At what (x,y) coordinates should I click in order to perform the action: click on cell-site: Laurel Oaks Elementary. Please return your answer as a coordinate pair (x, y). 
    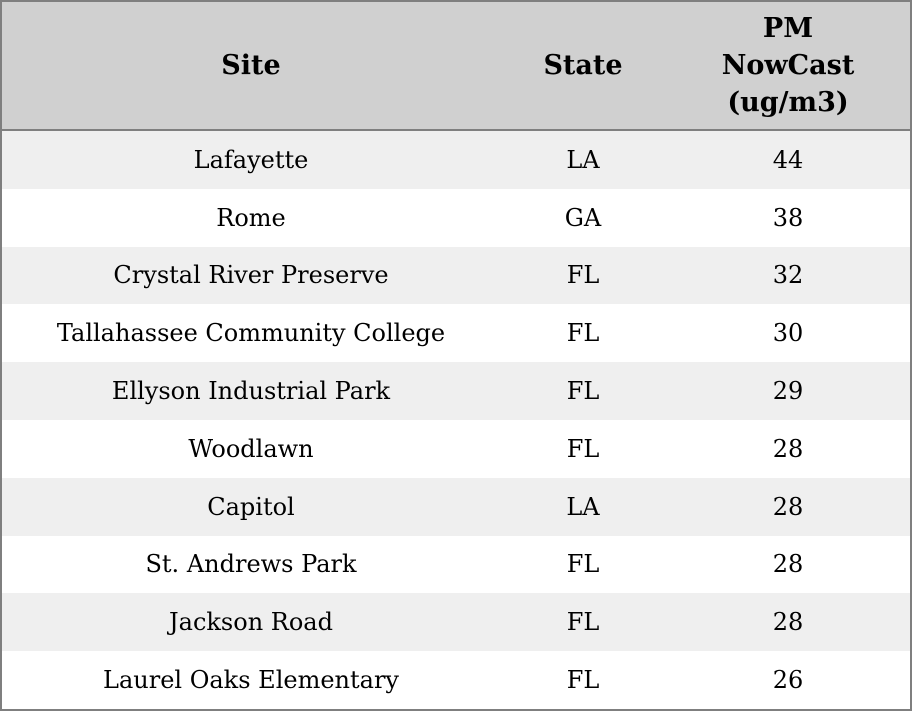
    Looking at the image, I should click on (251, 680).